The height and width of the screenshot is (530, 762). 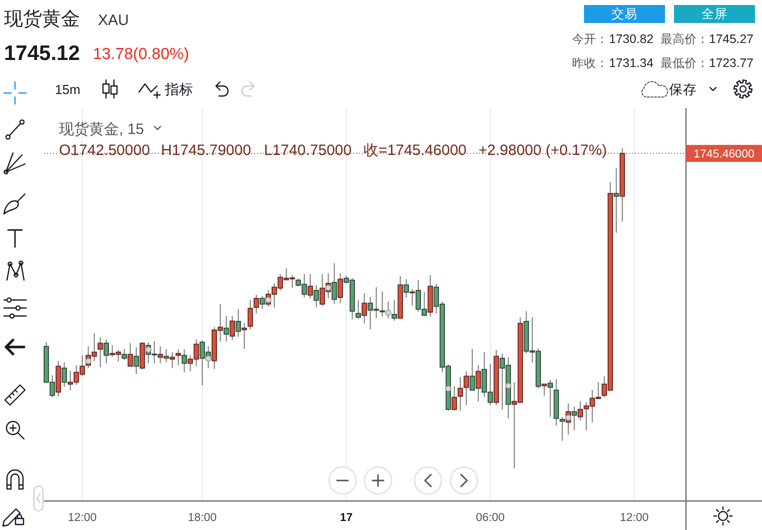 What do you see at coordinates (631, 63) in the screenshot?
I see `text: 1731.34` at bounding box center [631, 63].